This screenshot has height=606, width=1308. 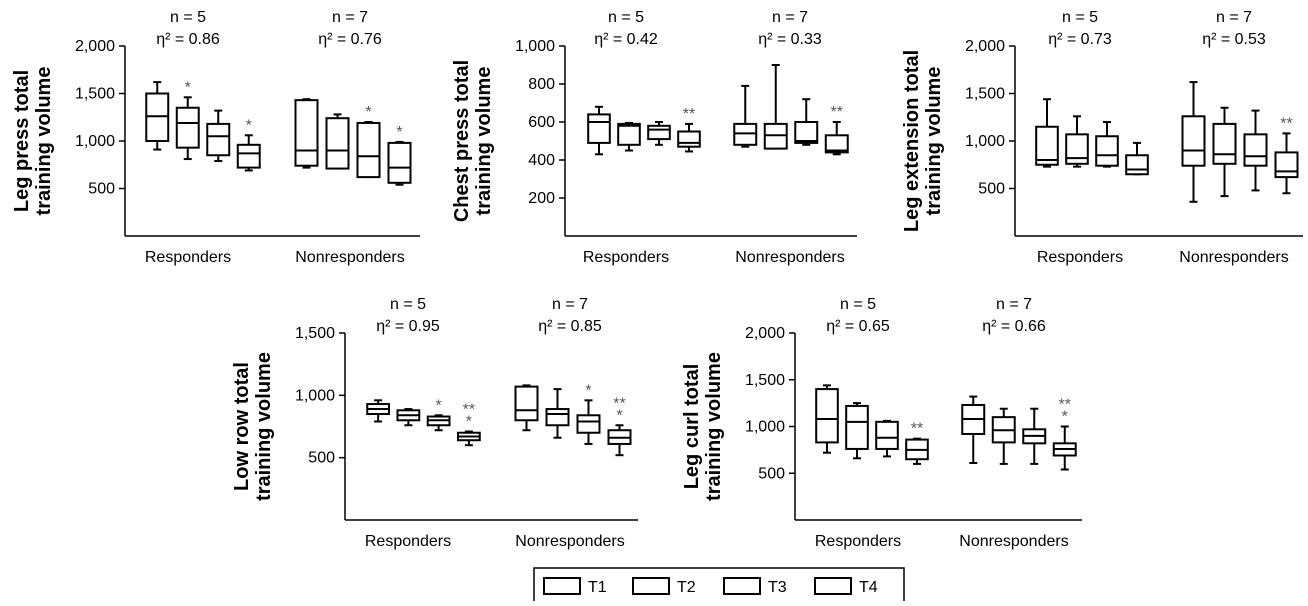 What do you see at coordinates (1014, 326) in the screenshot?
I see `eta-squared-label: η² = 0.66` at bounding box center [1014, 326].